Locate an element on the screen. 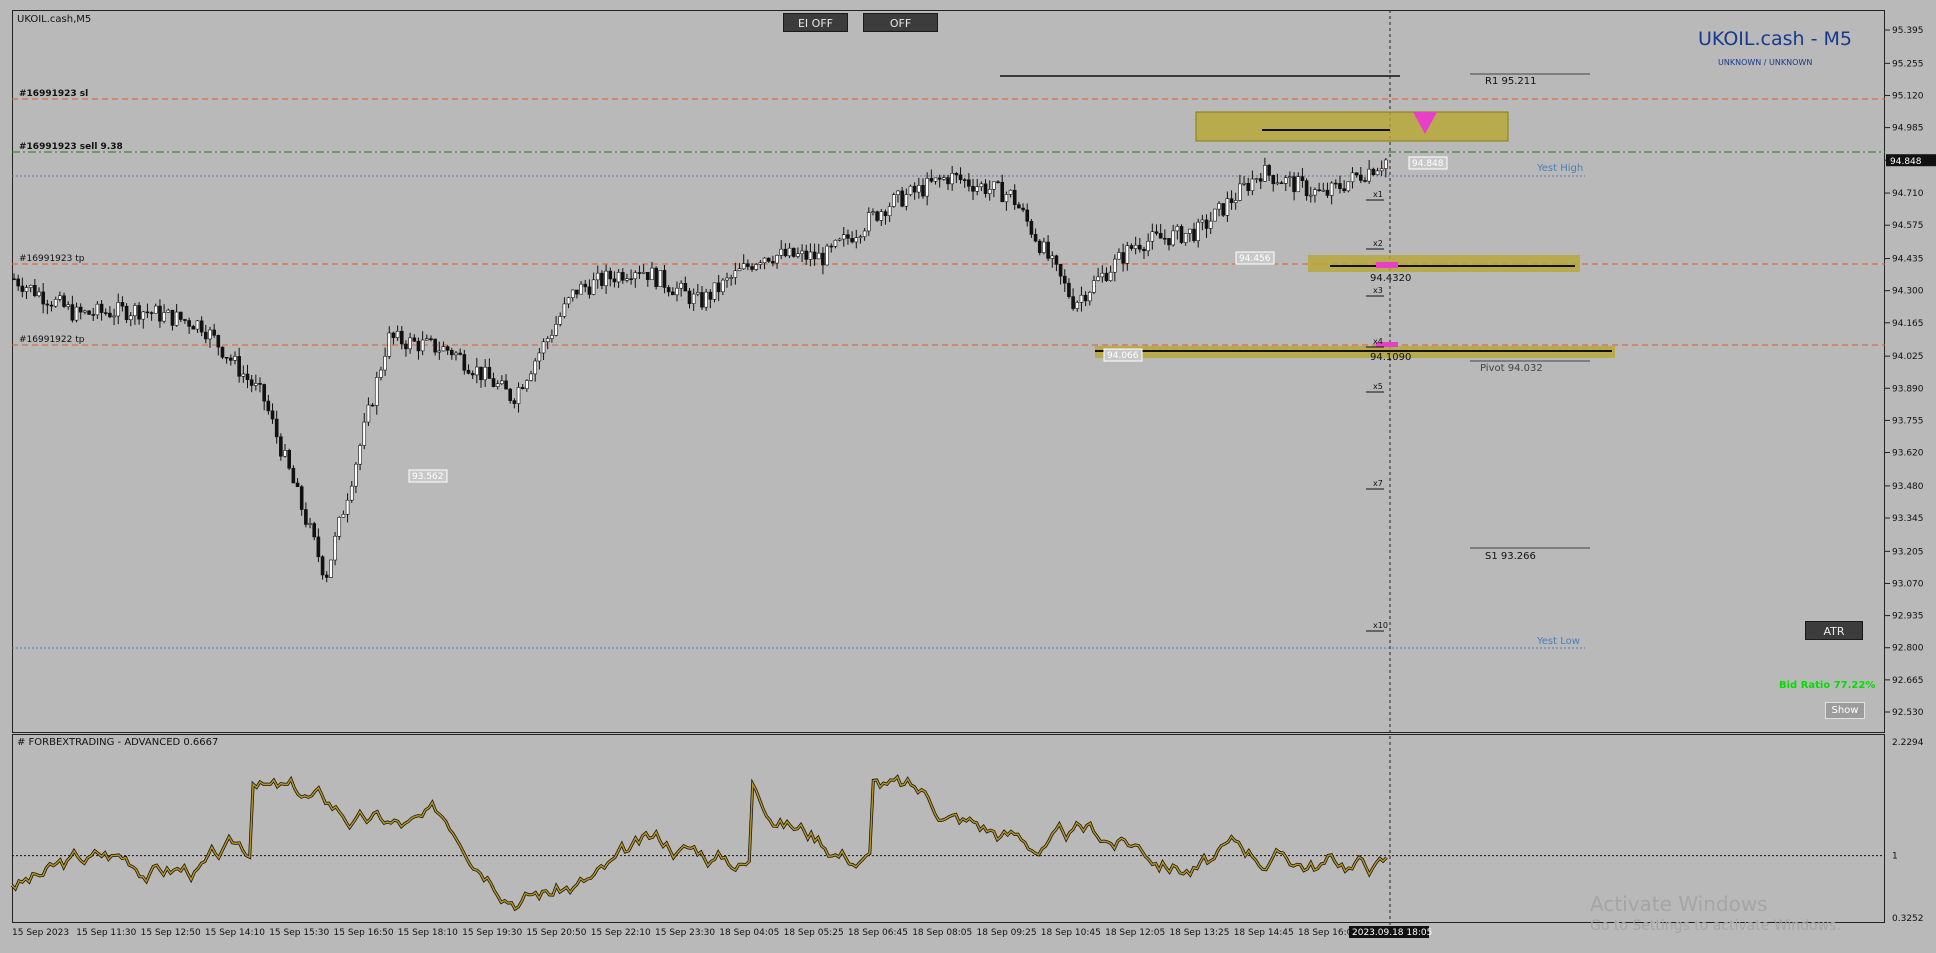 The image size is (1936, 953). price-tick-label: 93.345 is located at coordinates (1908, 519).